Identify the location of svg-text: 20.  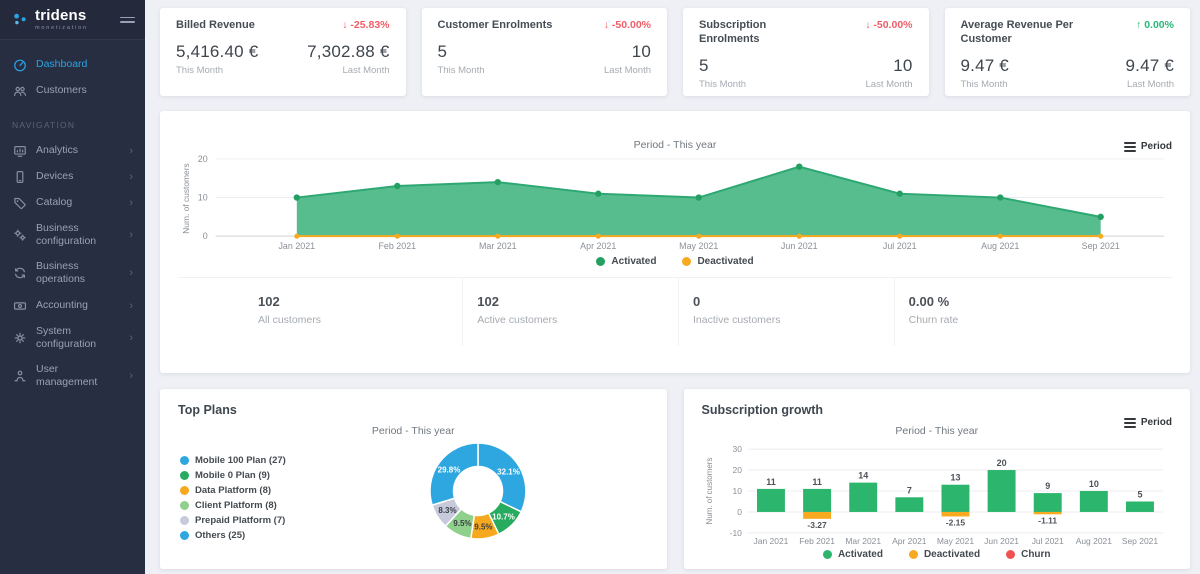
(203, 159).